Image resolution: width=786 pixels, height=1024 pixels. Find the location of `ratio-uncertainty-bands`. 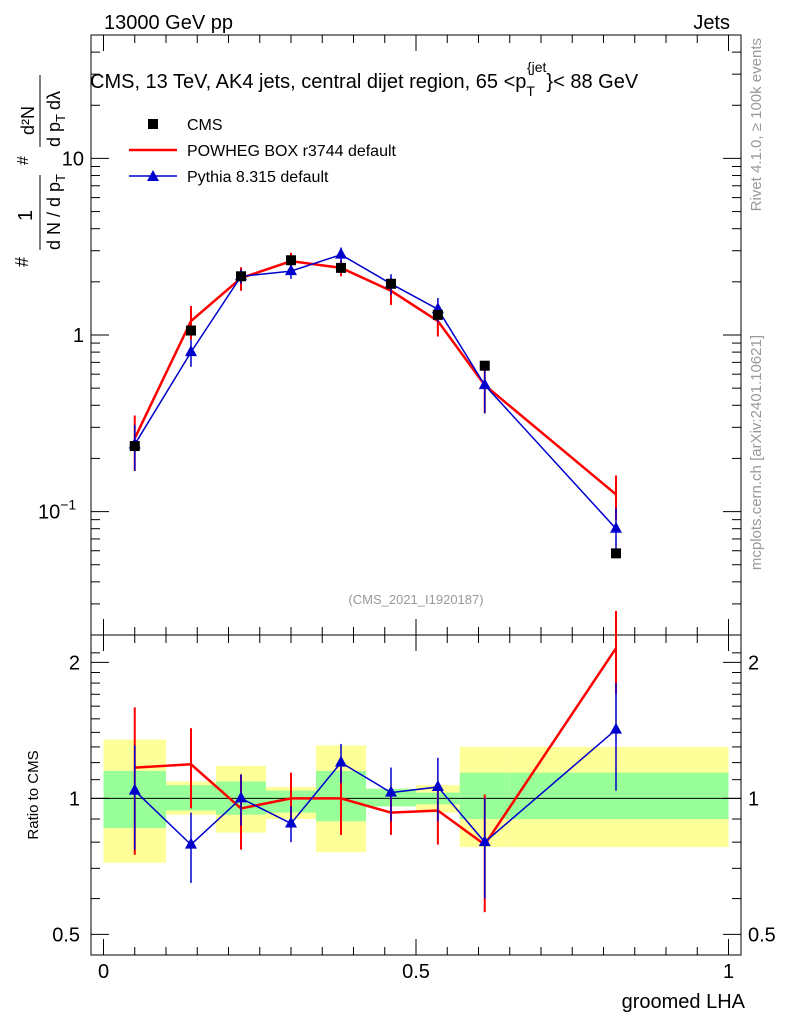

ratio-uncertainty-bands is located at coordinates (416, 801).